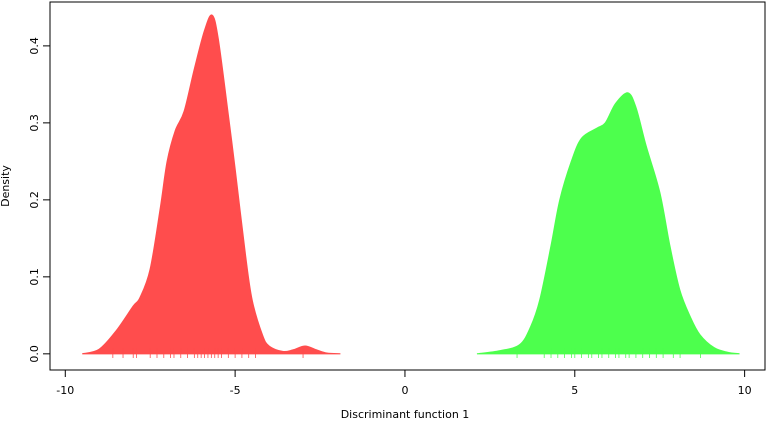 This screenshot has height=427, width=767. I want to click on x-tick-label: 5, so click(574, 390).